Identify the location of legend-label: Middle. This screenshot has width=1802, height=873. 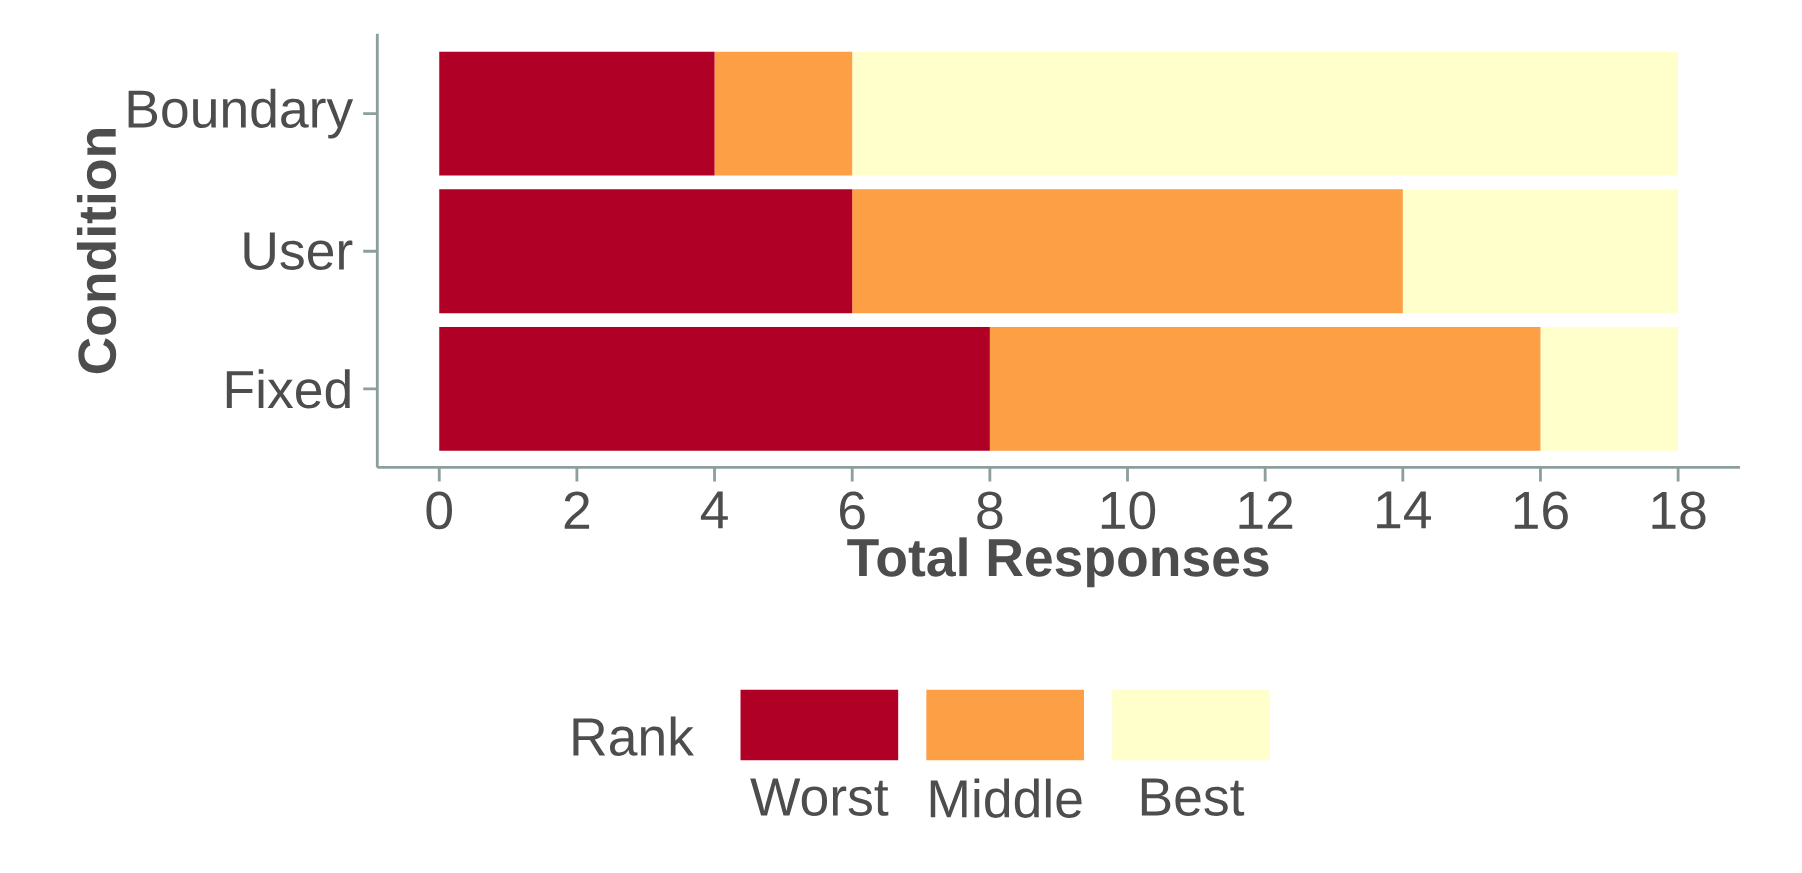
(1006, 798).